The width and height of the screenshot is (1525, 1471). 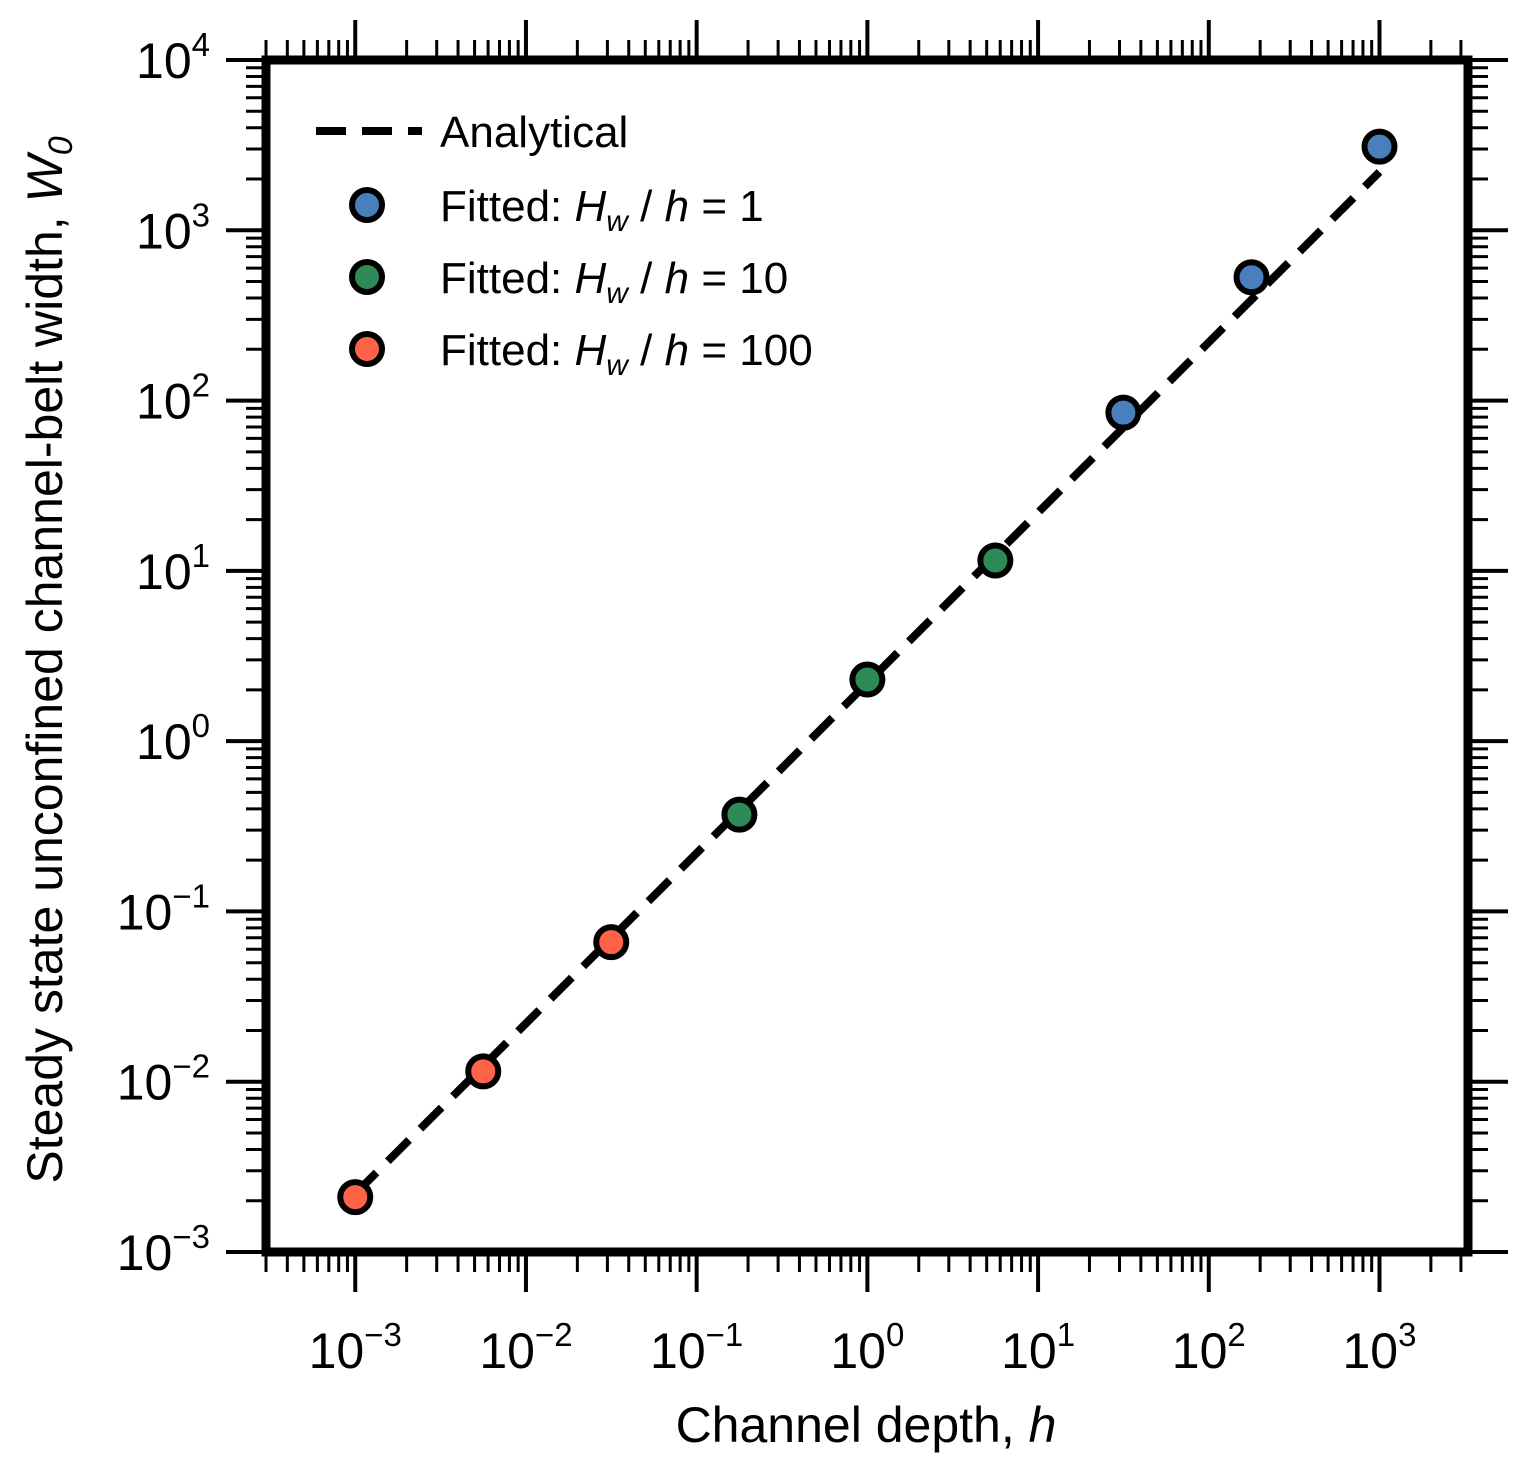 What do you see at coordinates (163, 1249) in the screenshot?
I see `y-tick-label: 10⁻³` at bounding box center [163, 1249].